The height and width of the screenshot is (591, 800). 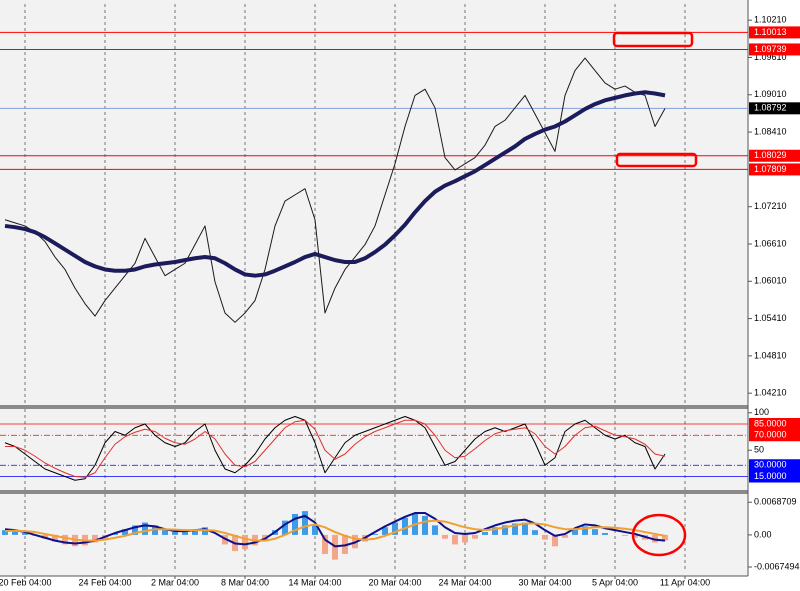 I want to click on price-label: 1.07809, so click(x=770, y=169).